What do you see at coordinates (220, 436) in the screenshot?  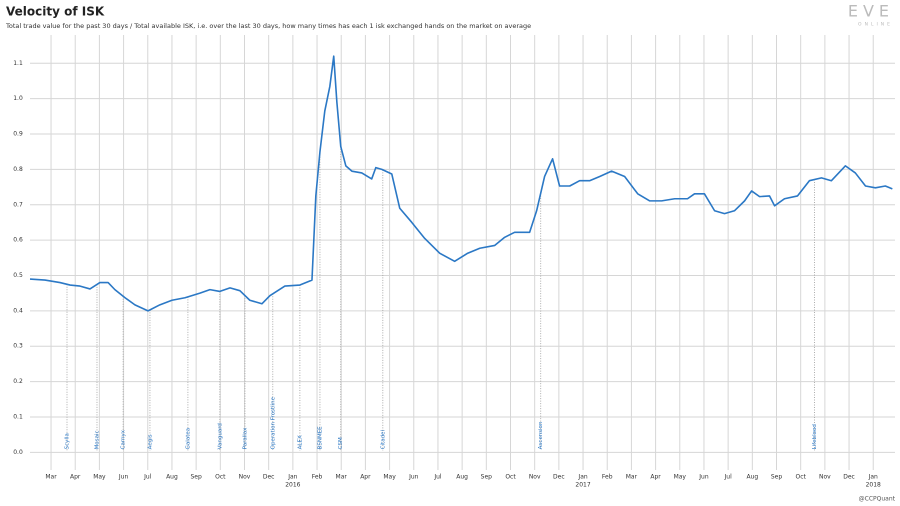 I see `annotation-label: Vanguard` at bounding box center [220, 436].